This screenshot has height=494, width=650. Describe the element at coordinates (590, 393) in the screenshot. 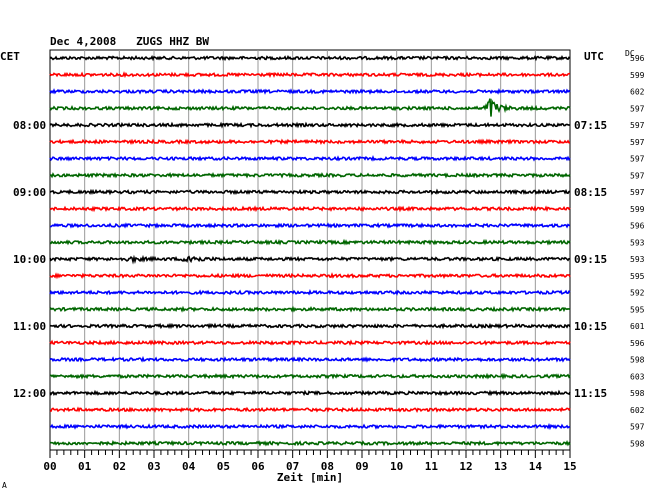

I see `right-hour-label: 11:15` at that location.